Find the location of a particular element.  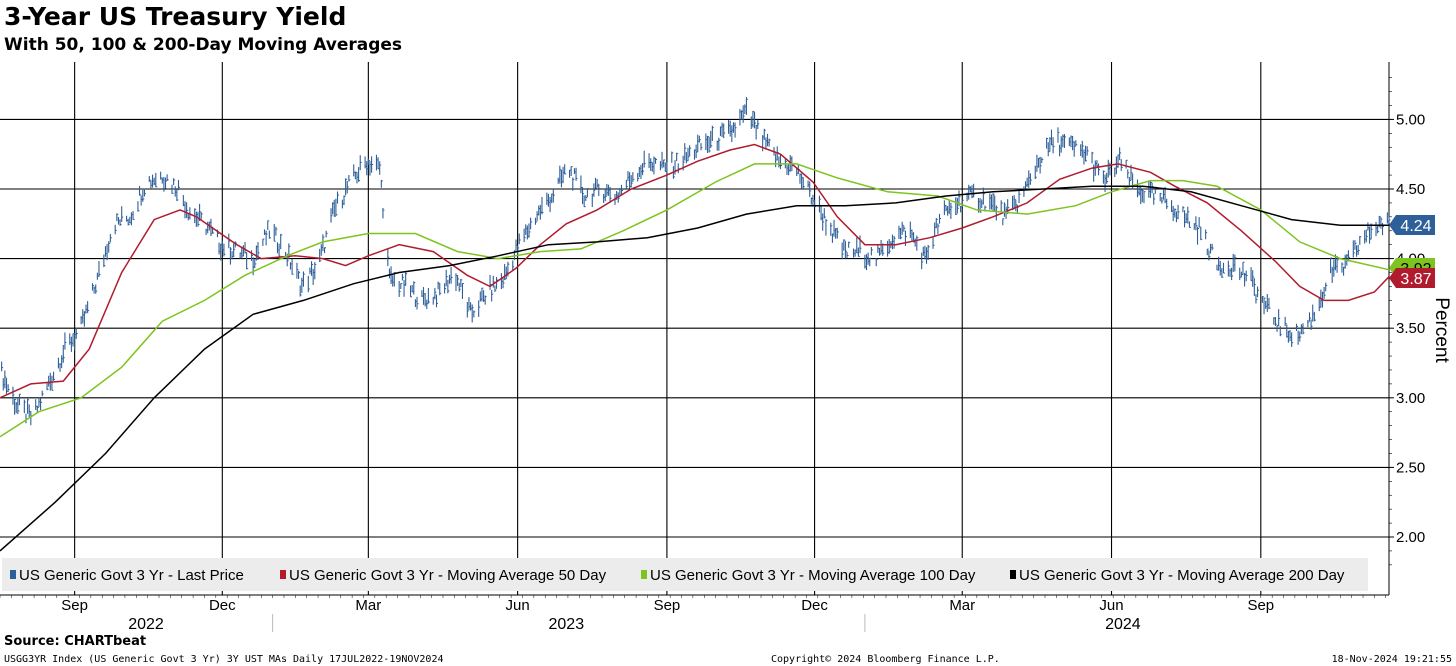

chart-title: 3-Year US Treasury Yield is located at coordinates (175, 16).